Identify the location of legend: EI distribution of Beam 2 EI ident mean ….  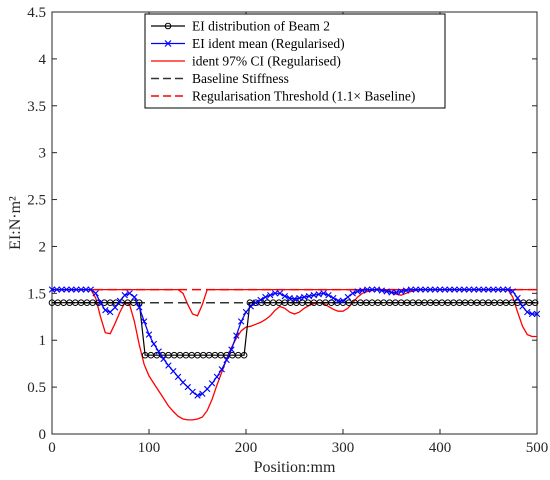
(295, 61).